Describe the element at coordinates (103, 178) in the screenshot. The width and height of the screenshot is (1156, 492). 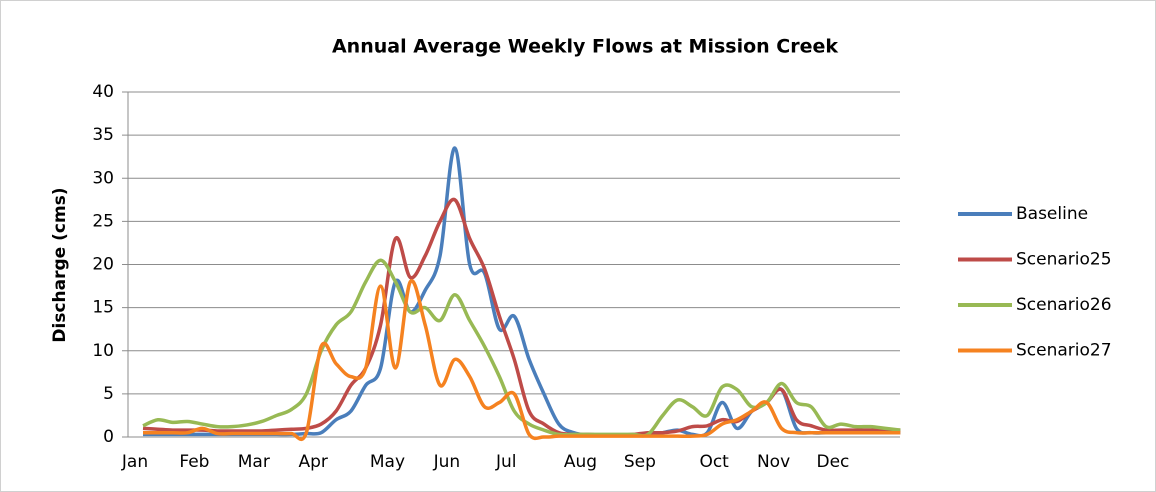
I see `y-tick-label: 30` at that location.